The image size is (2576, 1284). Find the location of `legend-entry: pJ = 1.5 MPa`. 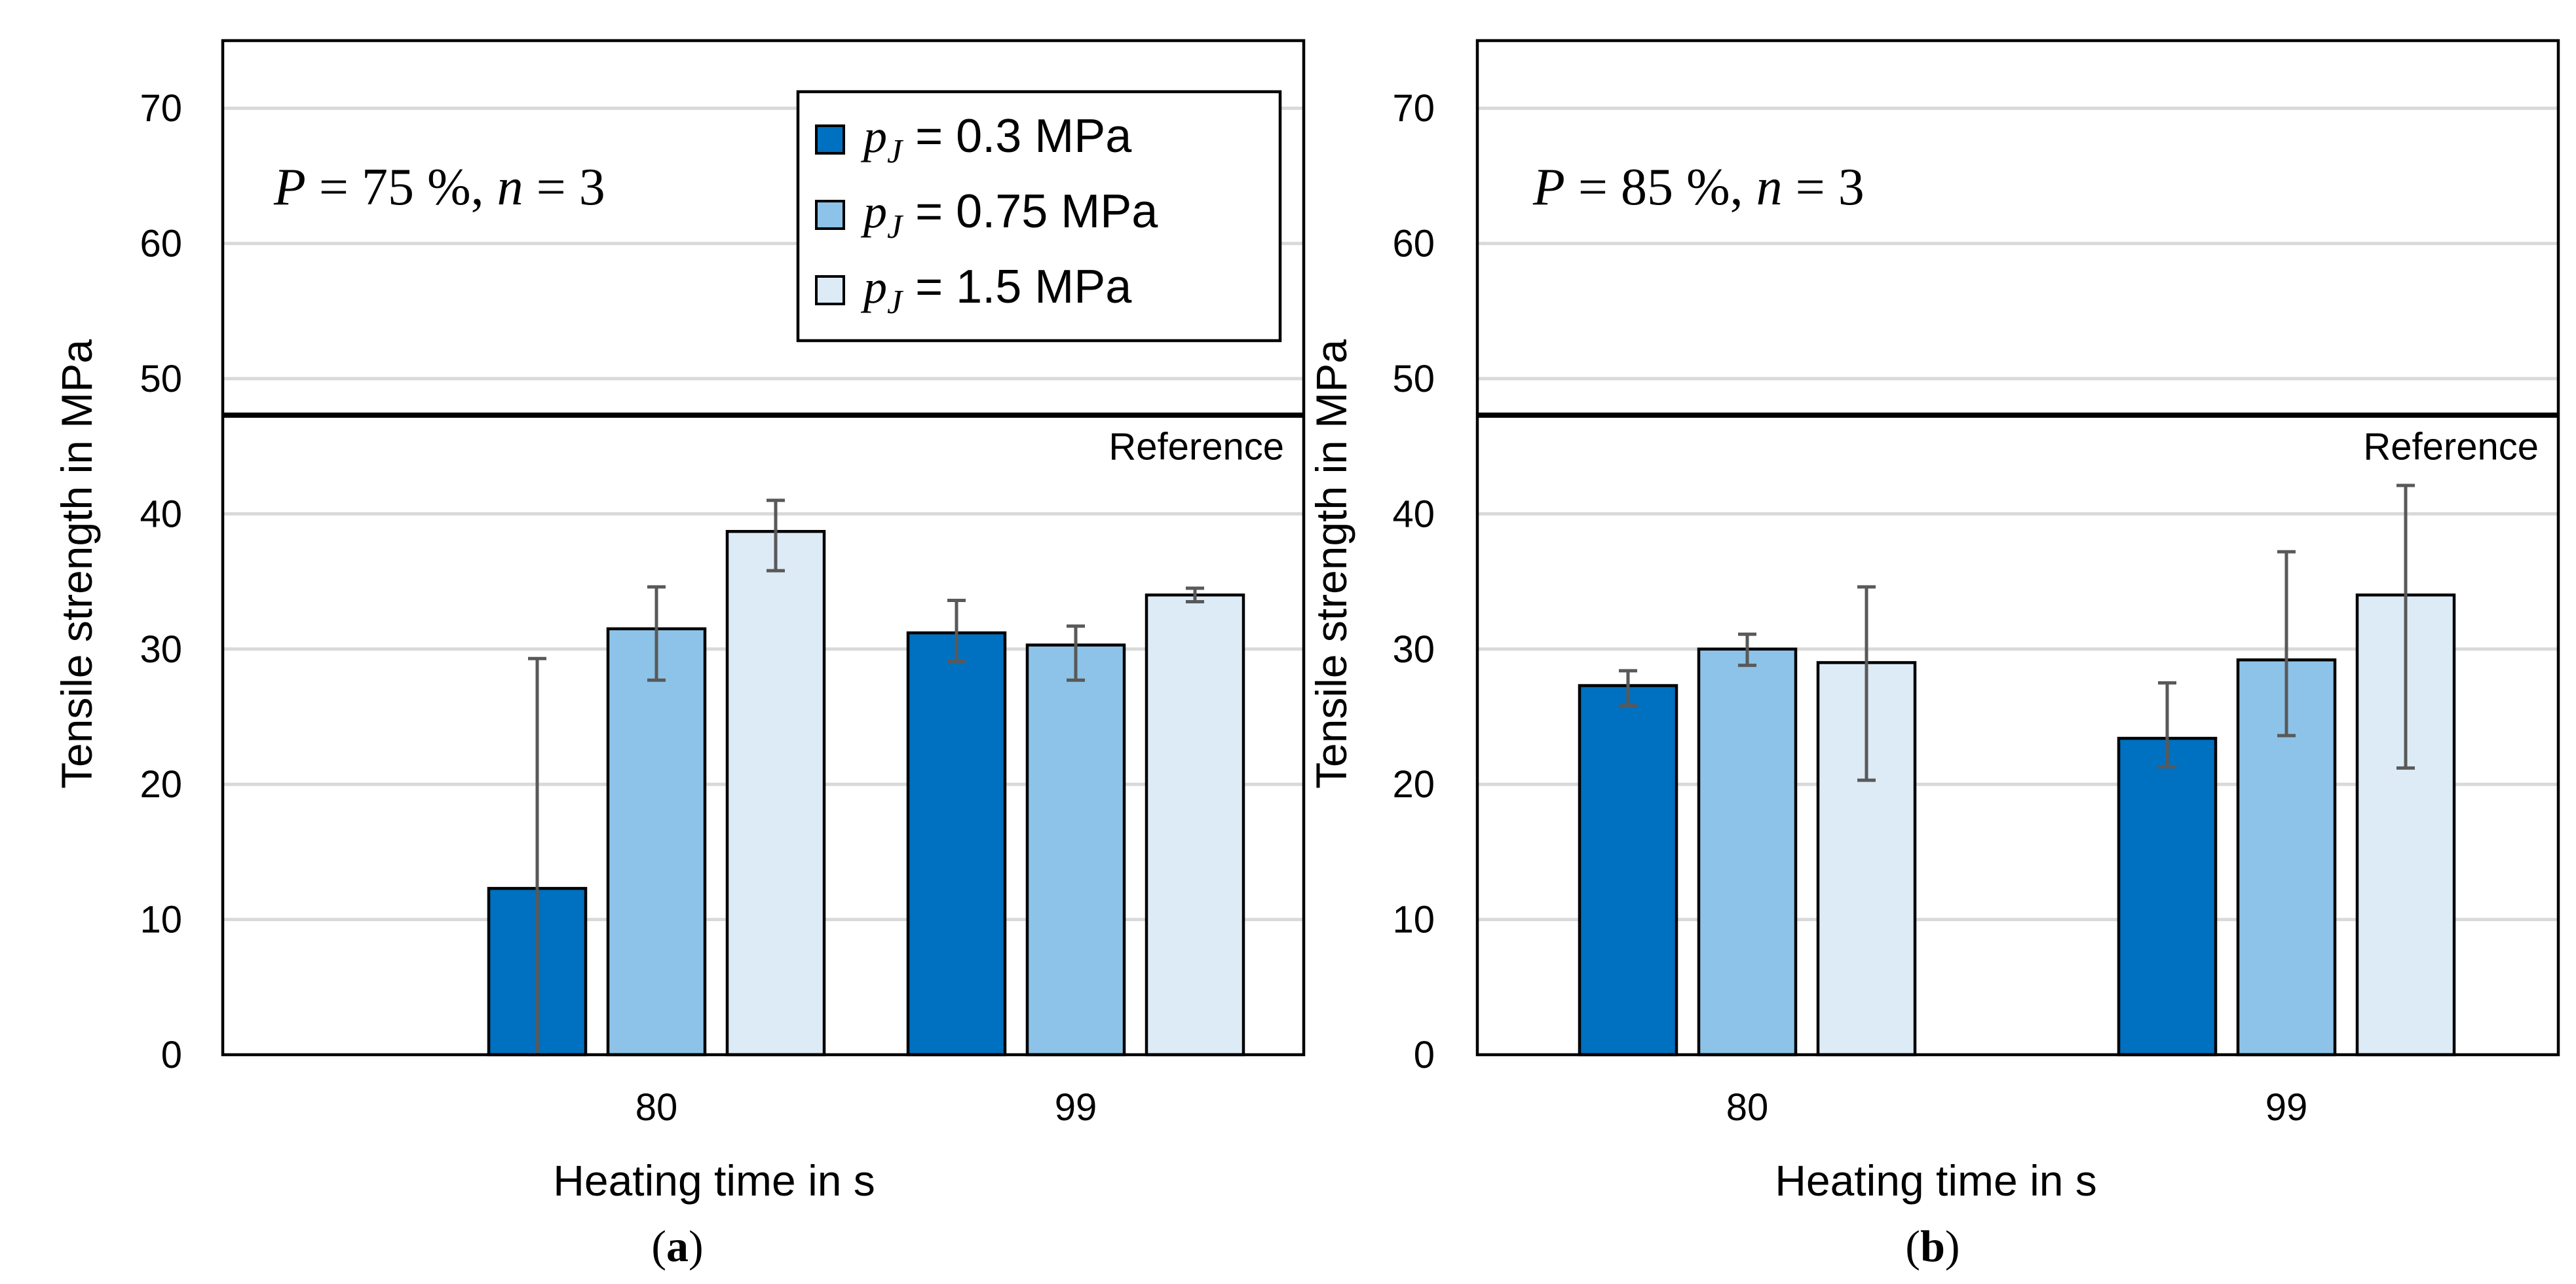

legend-entry: pJ = 1.5 MPa is located at coordinates (996, 291).